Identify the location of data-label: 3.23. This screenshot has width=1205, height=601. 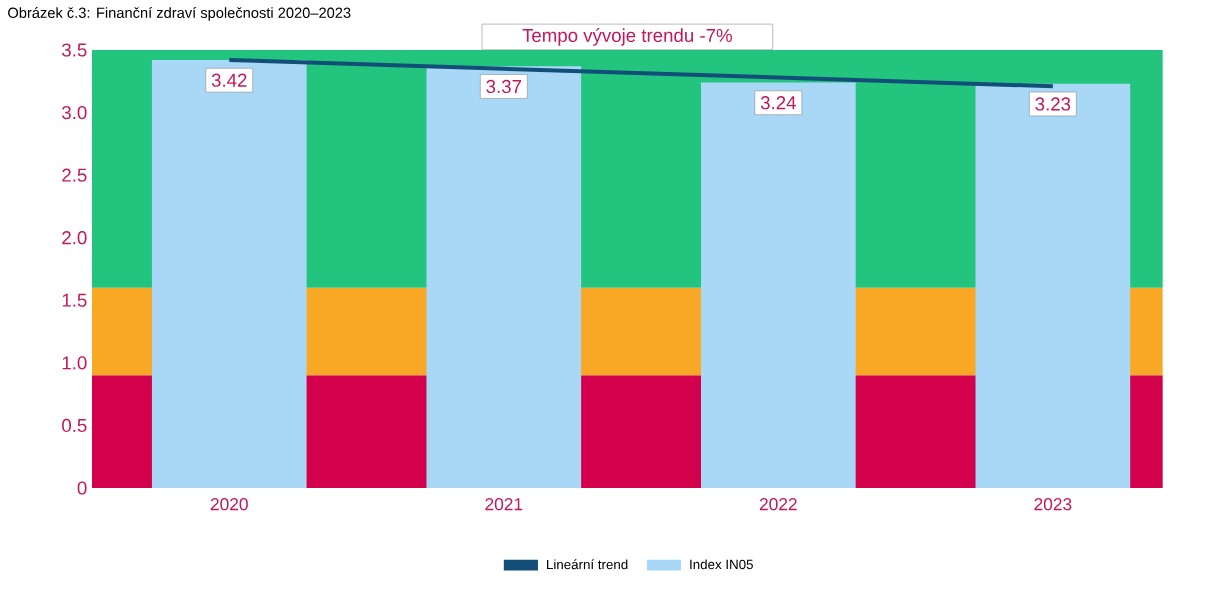
(1053, 104).